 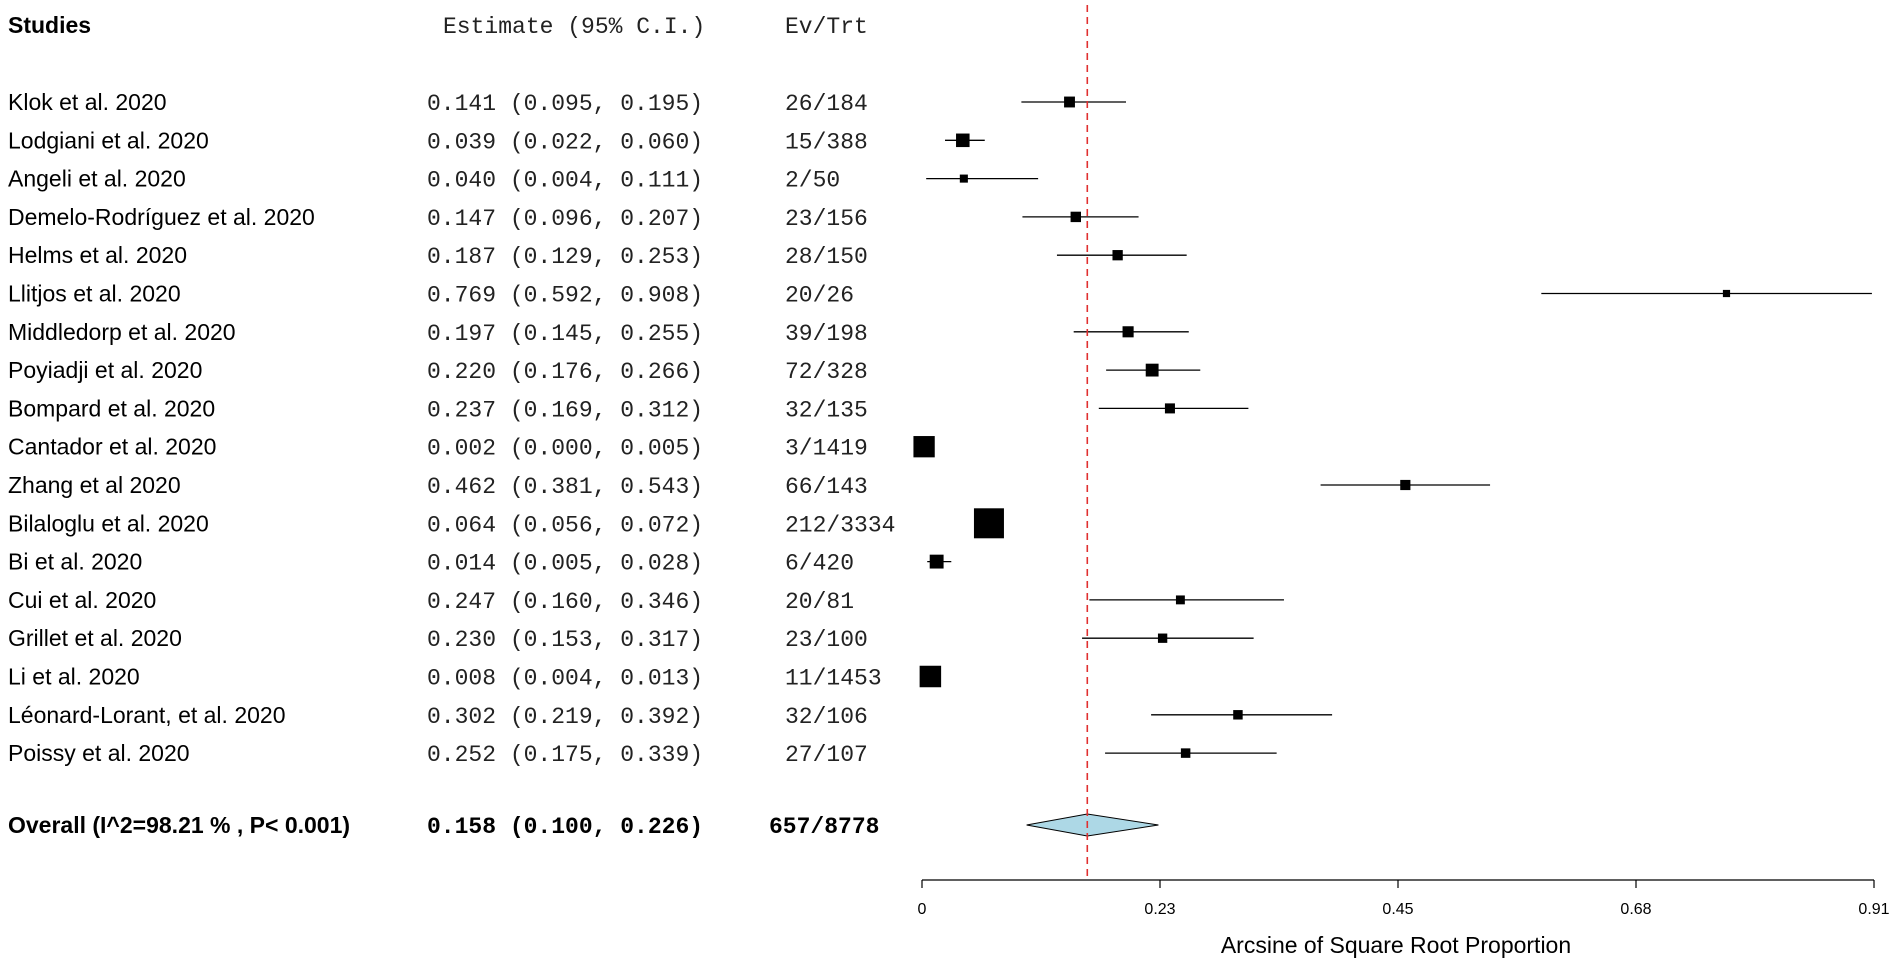 I want to click on study-estimate: 0.462 (0.381, 0.543), so click(x=565, y=487).